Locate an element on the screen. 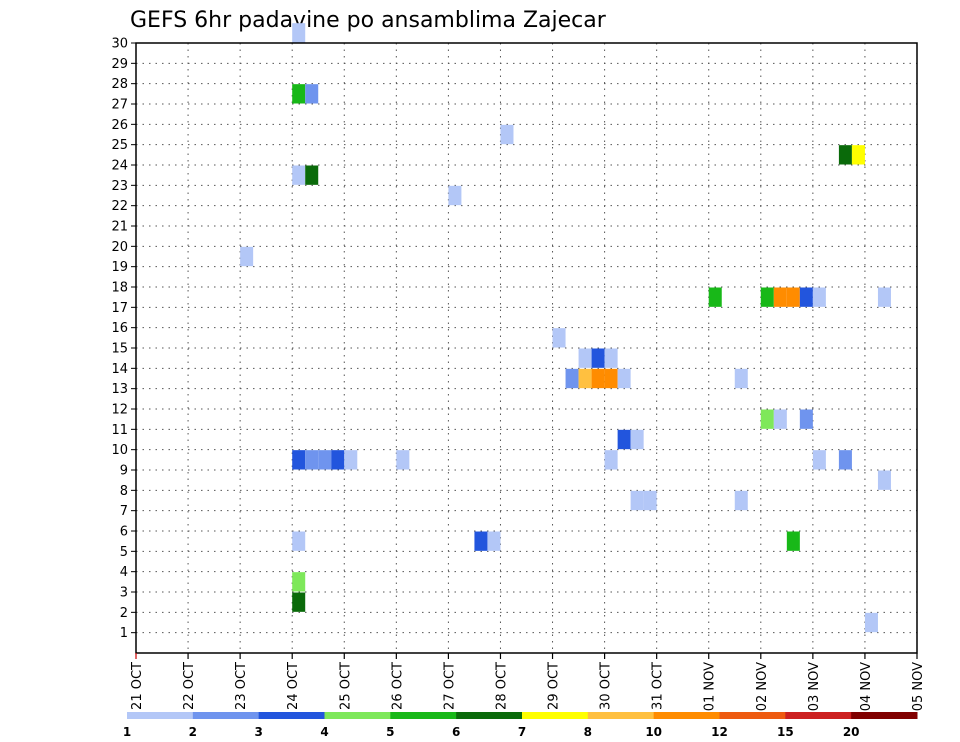 This screenshot has height=742, width=960. x-tick-label: 30 OCT is located at coordinates (606, 686).